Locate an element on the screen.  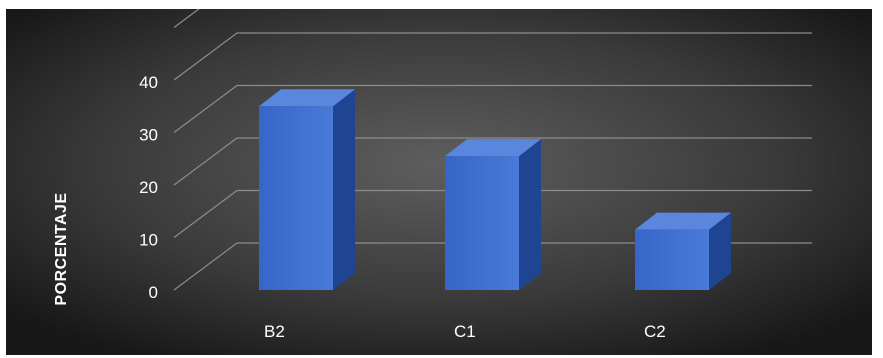
y-tick-label: 40 is located at coordinates (148, 82).